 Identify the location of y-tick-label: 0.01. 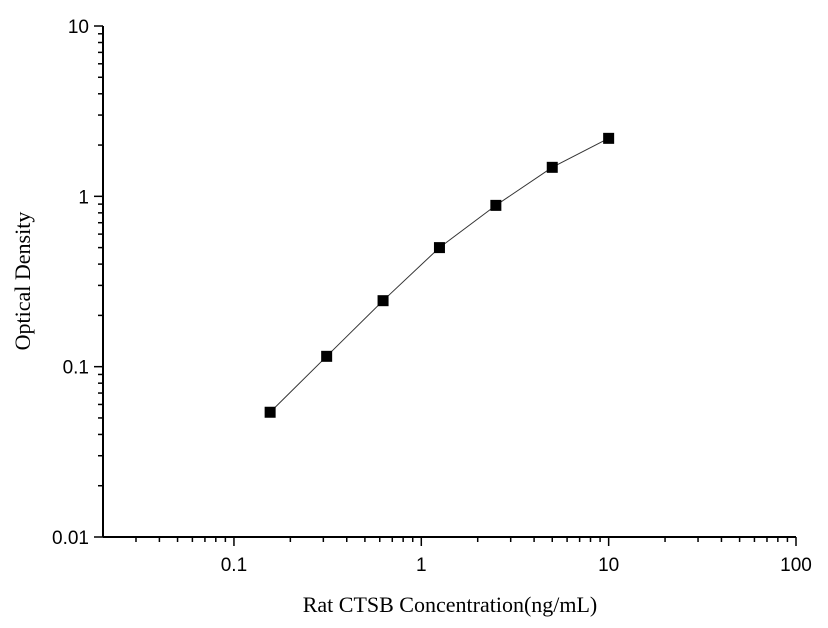
(70, 538).